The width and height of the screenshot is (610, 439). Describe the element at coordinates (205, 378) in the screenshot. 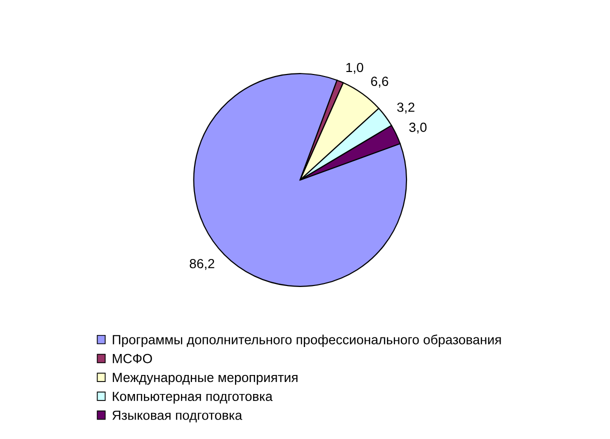

I see `legend-label: Международные мероприятия` at that location.